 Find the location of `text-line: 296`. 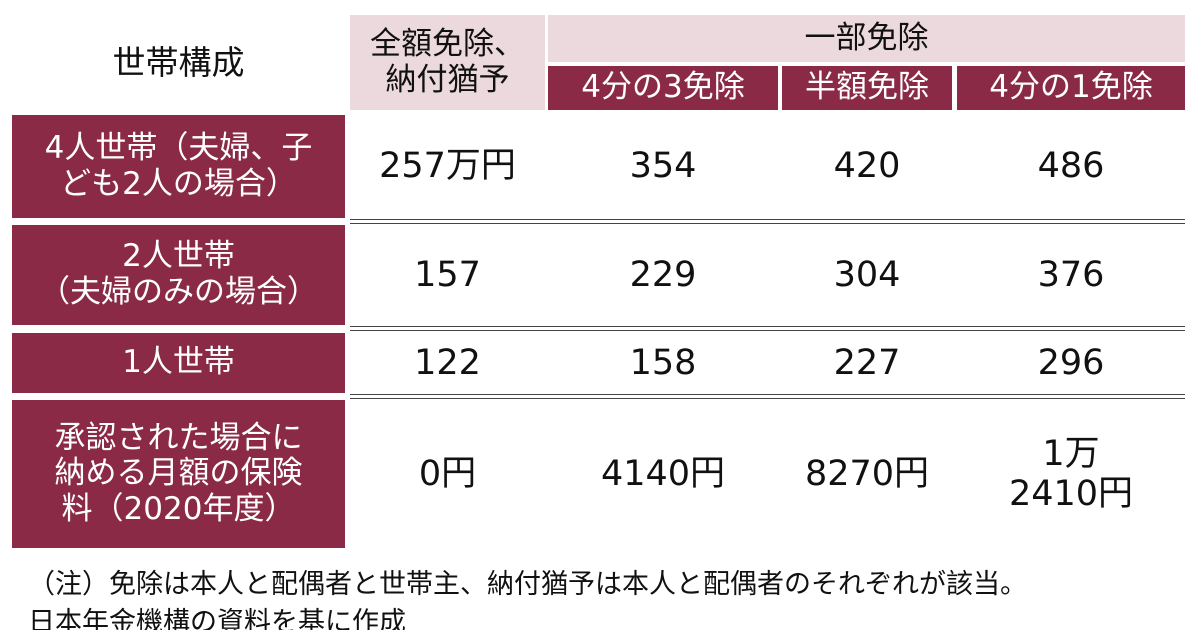

text-line: 296 is located at coordinates (1071, 362).